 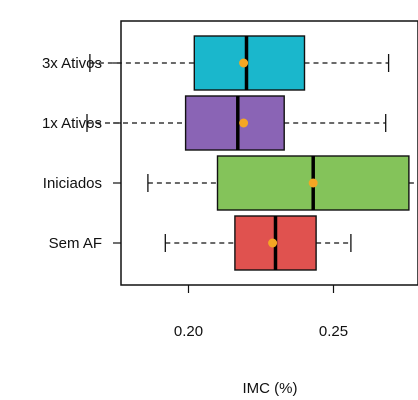 I want to click on box-sem-af, so click(x=258, y=243).